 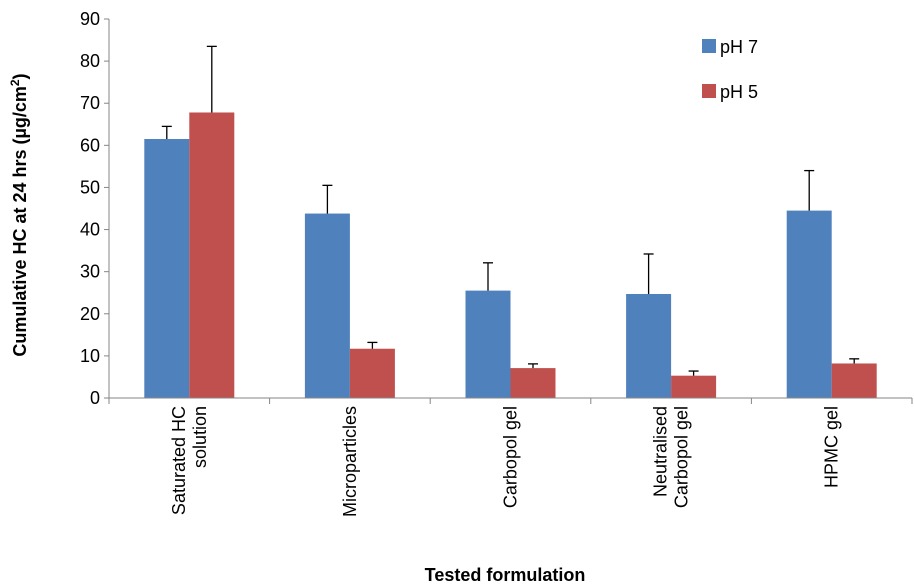 What do you see at coordinates (20, 76) in the screenshot?
I see `y-axis-title-end: )` at bounding box center [20, 76].